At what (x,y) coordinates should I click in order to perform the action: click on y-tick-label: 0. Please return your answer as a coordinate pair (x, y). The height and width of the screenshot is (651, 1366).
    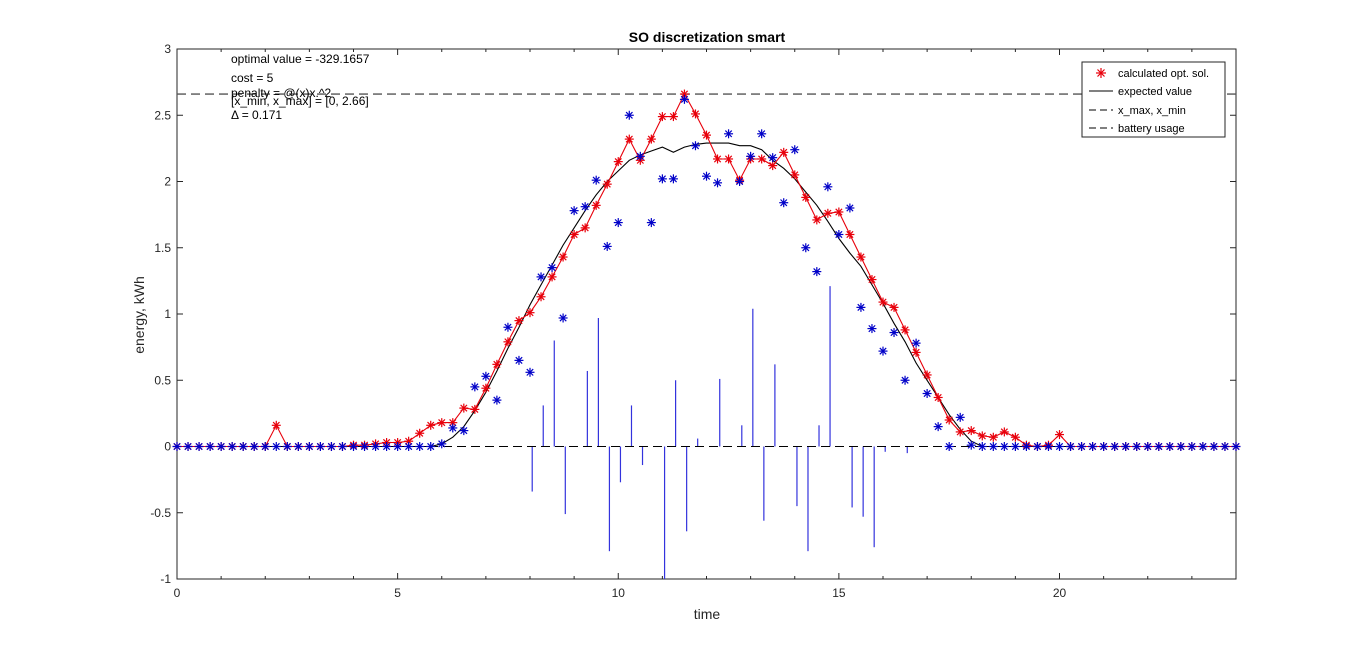
    Looking at the image, I should click on (167, 447).